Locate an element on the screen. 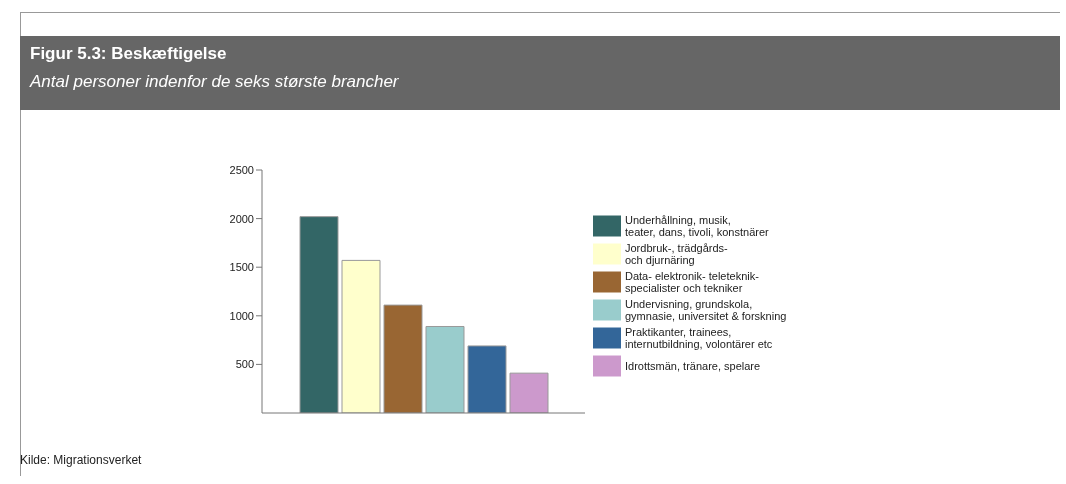  y-tick-label: 1500 is located at coordinates (241, 267).